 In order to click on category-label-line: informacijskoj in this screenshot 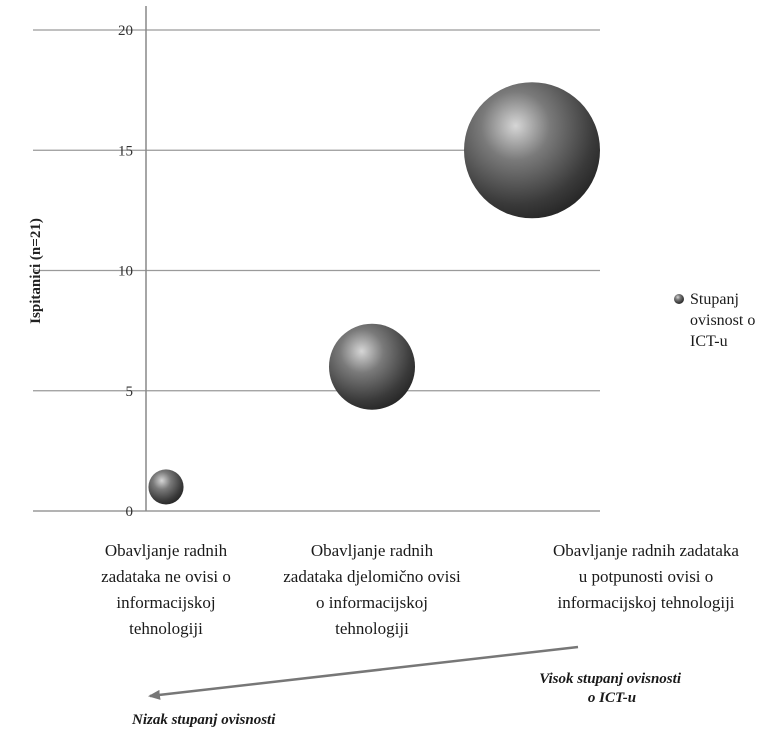, I will do `click(165, 602)`.